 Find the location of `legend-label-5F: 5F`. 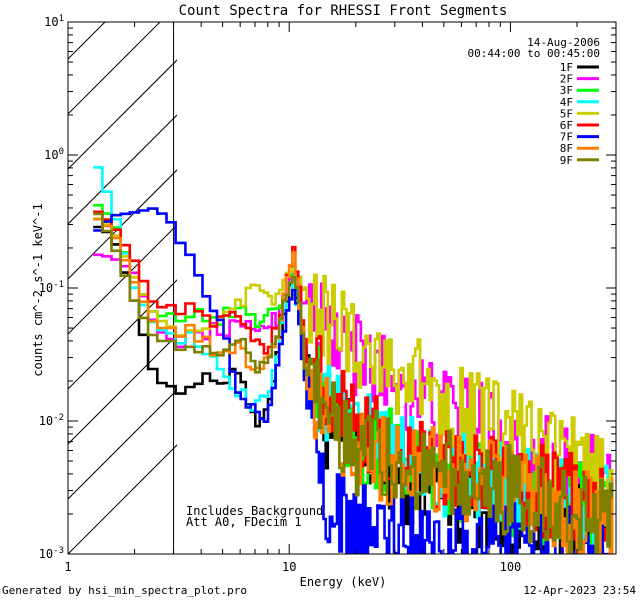

legend-label-5F: 5F is located at coordinates (566, 113).